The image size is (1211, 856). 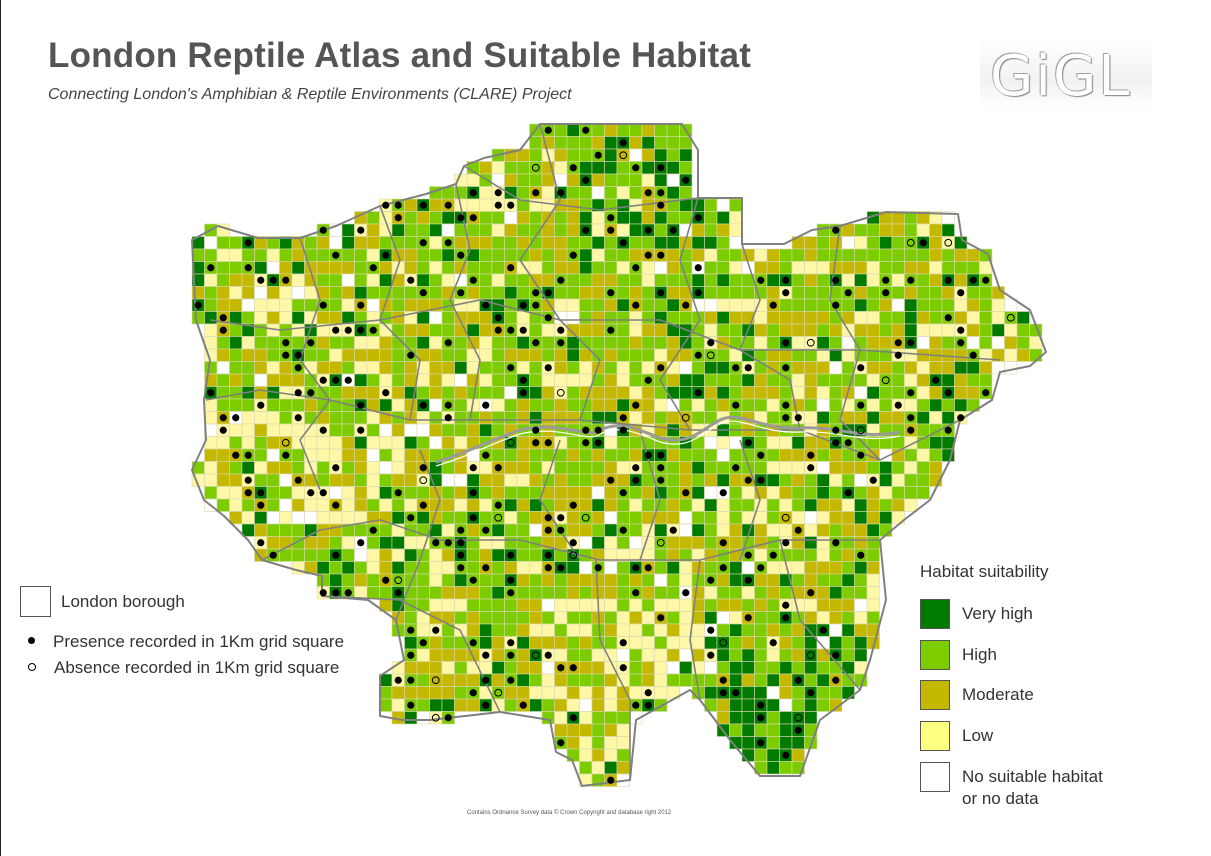 What do you see at coordinates (585, 517) in the screenshot?
I see `absence-marker` at bounding box center [585, 517].